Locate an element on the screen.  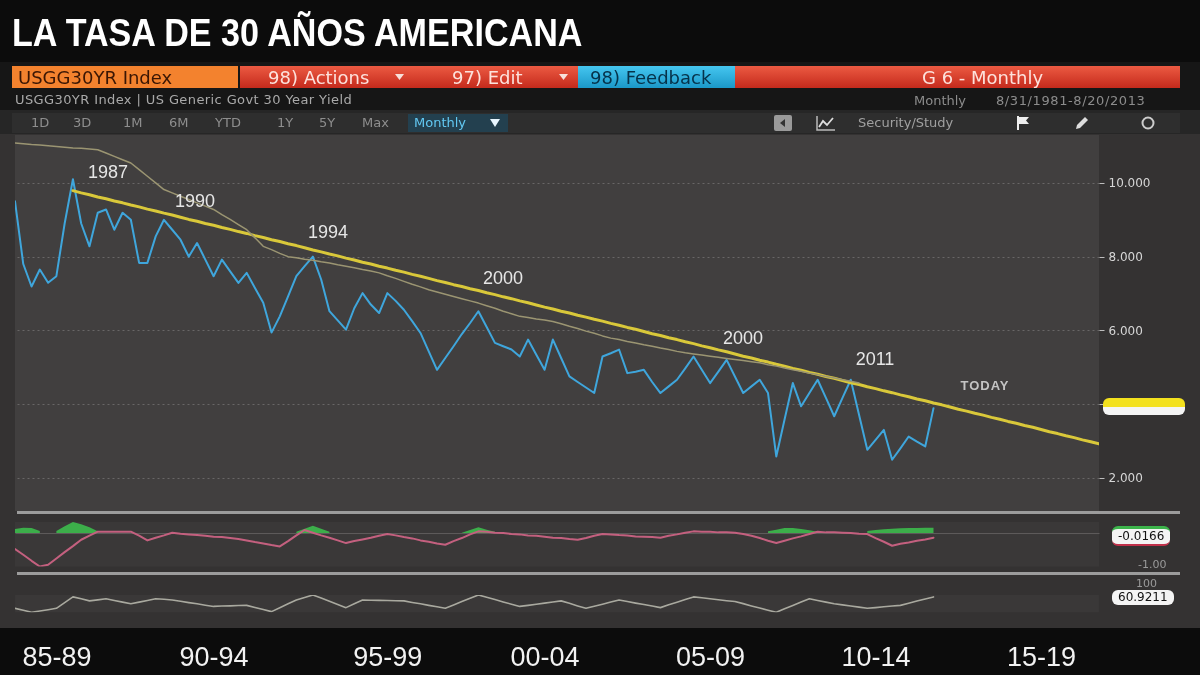
text: G 6 - Monthly is located at coordinates (983, 77).